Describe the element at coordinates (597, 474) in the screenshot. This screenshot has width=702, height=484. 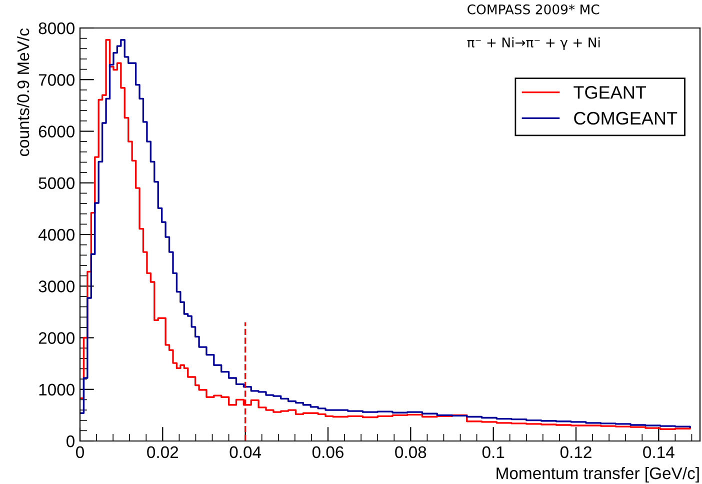
I see `x-axis-title: Momentum transfer [GeV/c]` at that location.